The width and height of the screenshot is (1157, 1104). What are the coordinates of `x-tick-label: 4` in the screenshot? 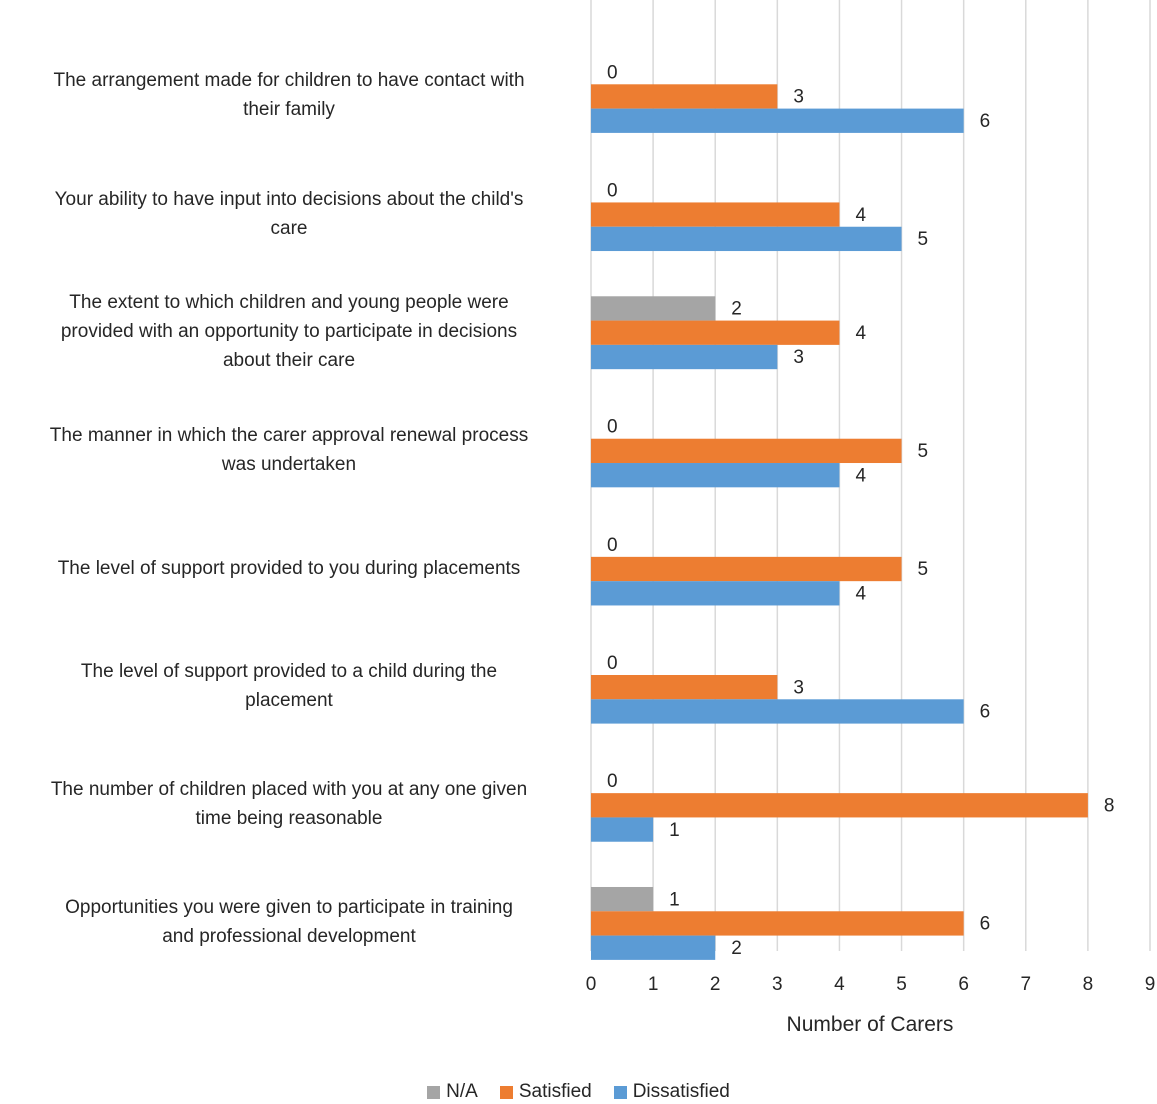 It's located at (839, 984).